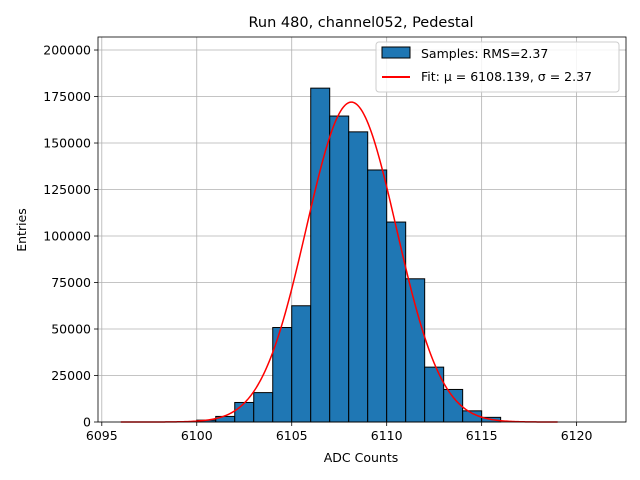  What do you see at coordinates (339, 432) in the screenshot?
I see `x-axis-ticks: 6095 6100 6105 6110 6115 6120` at bounding box center [339, 432].